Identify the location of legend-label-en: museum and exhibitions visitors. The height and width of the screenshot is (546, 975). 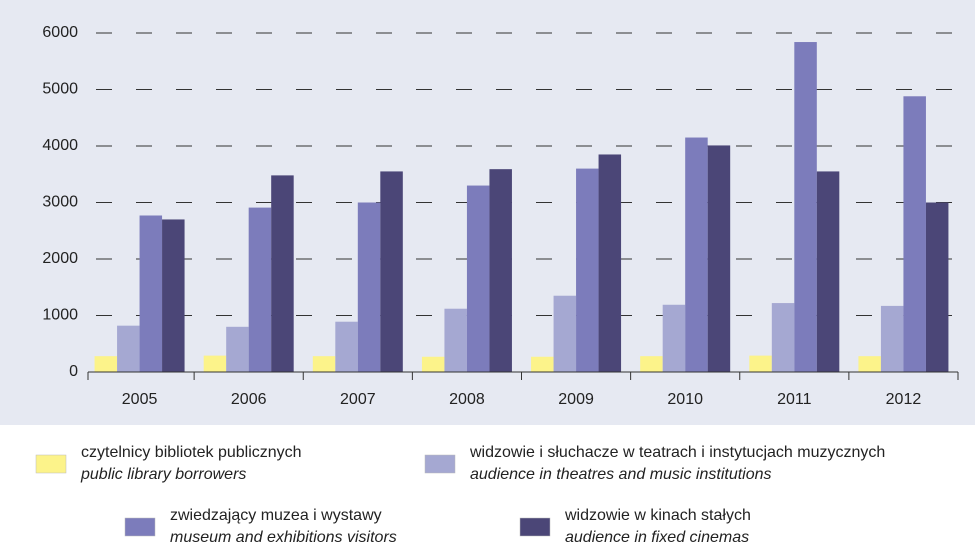
(283, 537).